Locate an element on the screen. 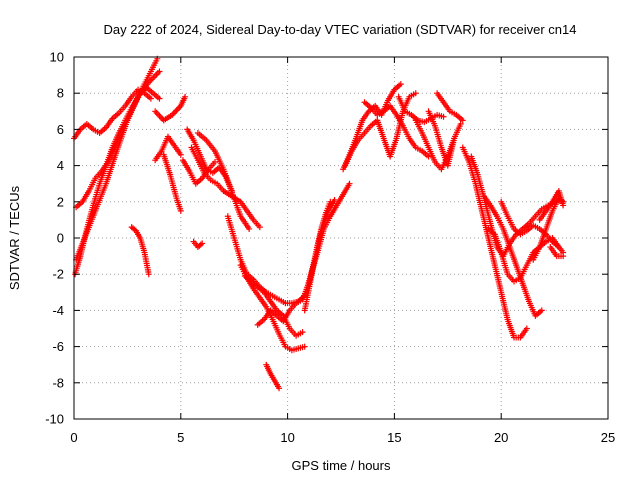 This screenshot has width=640, height=480. x-axis-label: GPS time / hours is located at coordinates (341, 465).